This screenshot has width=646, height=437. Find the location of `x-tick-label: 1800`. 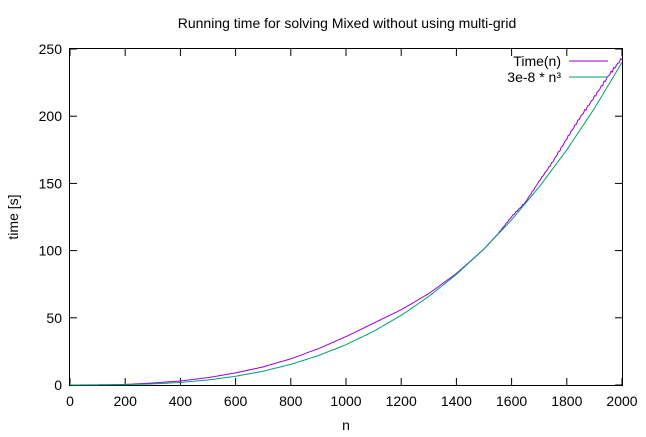

x-tick-label: 1800 is located at coordinates (566, 401).